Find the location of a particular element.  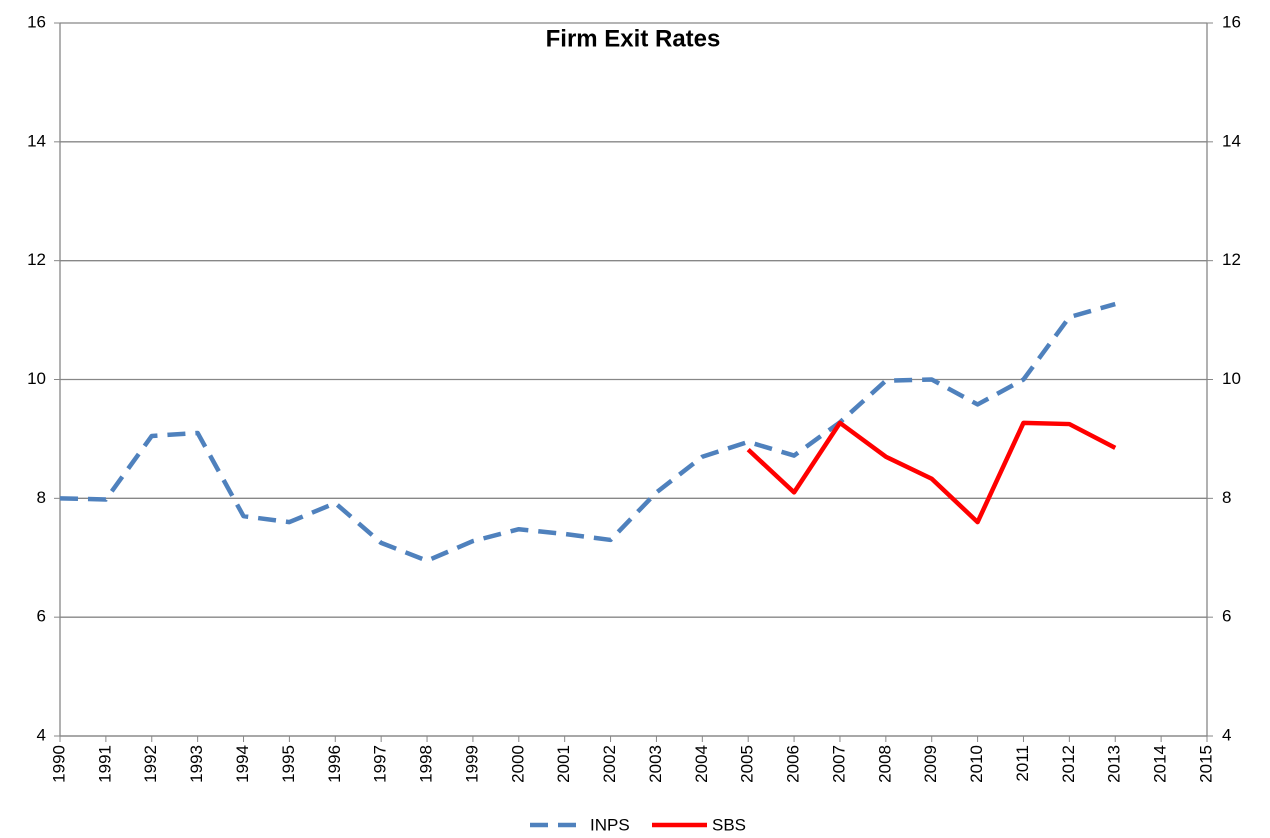

x-tick-label: 2006 is located at coordinates (793, 764).